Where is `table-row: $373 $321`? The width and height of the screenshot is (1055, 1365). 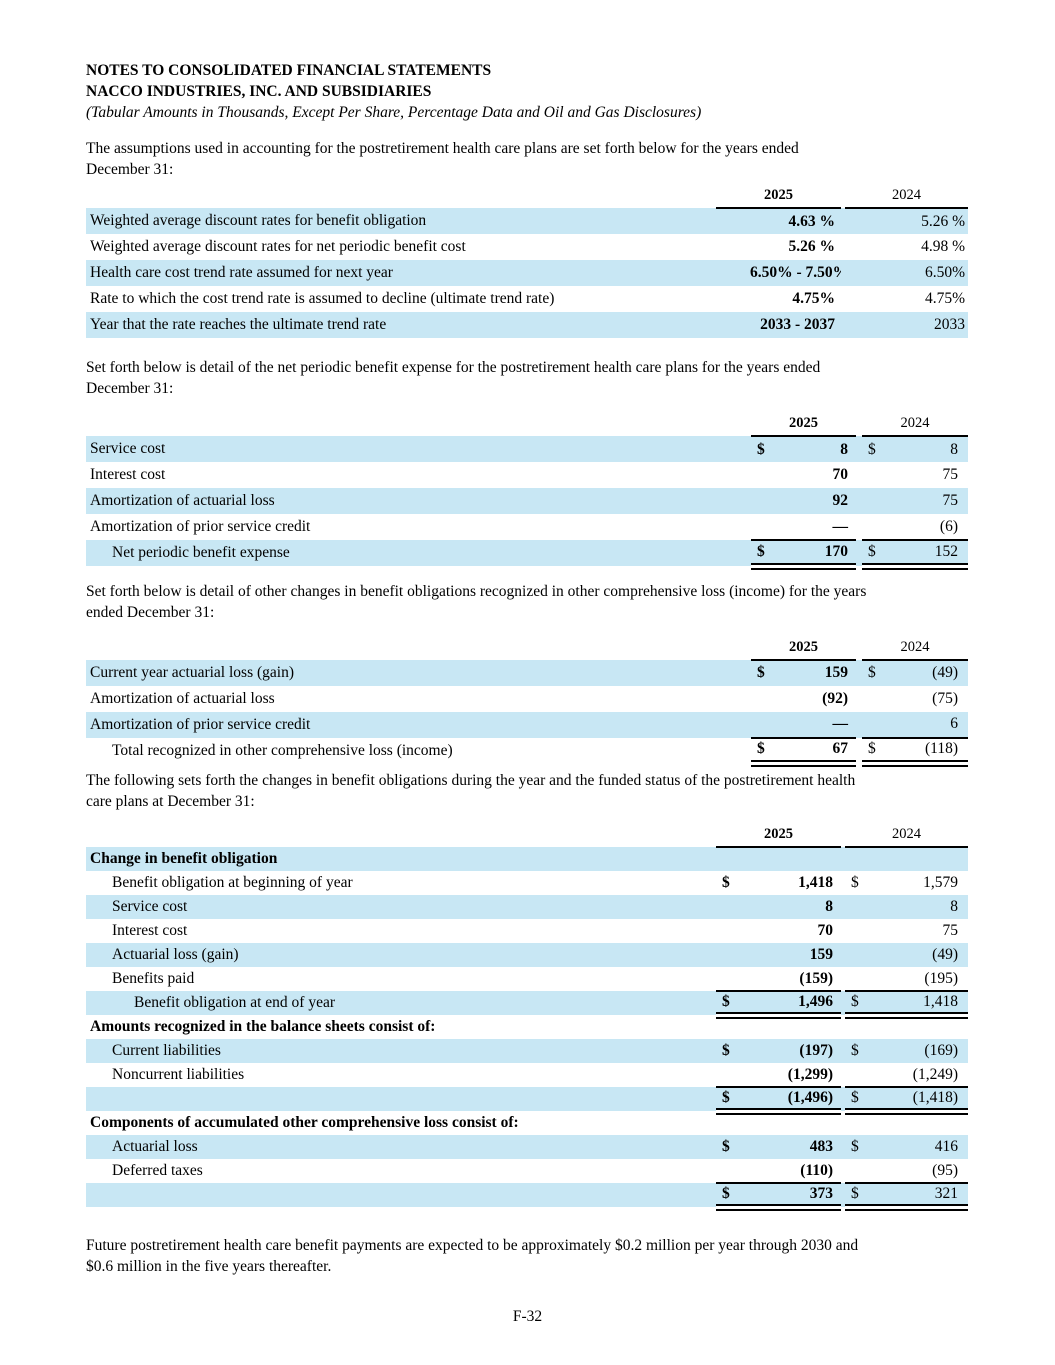 table-row: $373 $321 is located at coordinates (527, 1197).